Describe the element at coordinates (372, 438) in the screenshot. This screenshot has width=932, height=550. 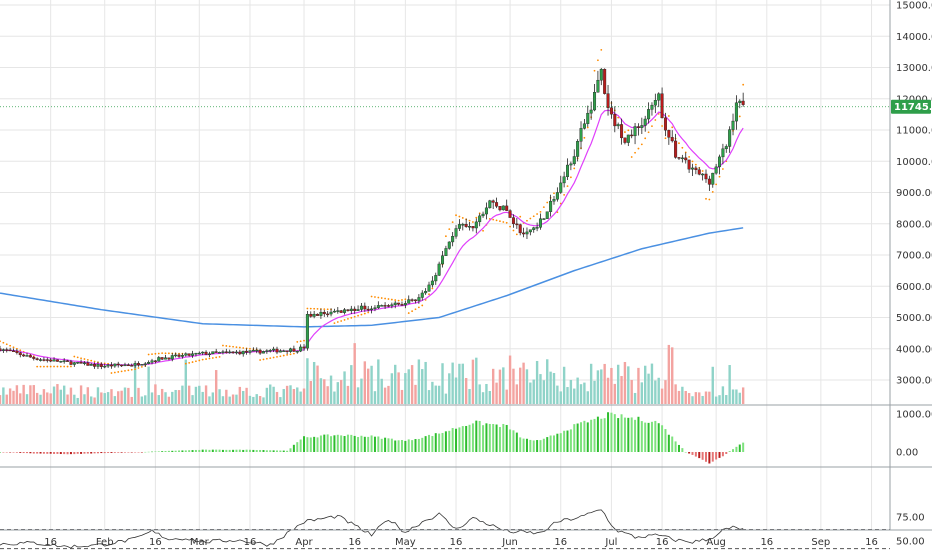
I see `macd-histogram` at that location.